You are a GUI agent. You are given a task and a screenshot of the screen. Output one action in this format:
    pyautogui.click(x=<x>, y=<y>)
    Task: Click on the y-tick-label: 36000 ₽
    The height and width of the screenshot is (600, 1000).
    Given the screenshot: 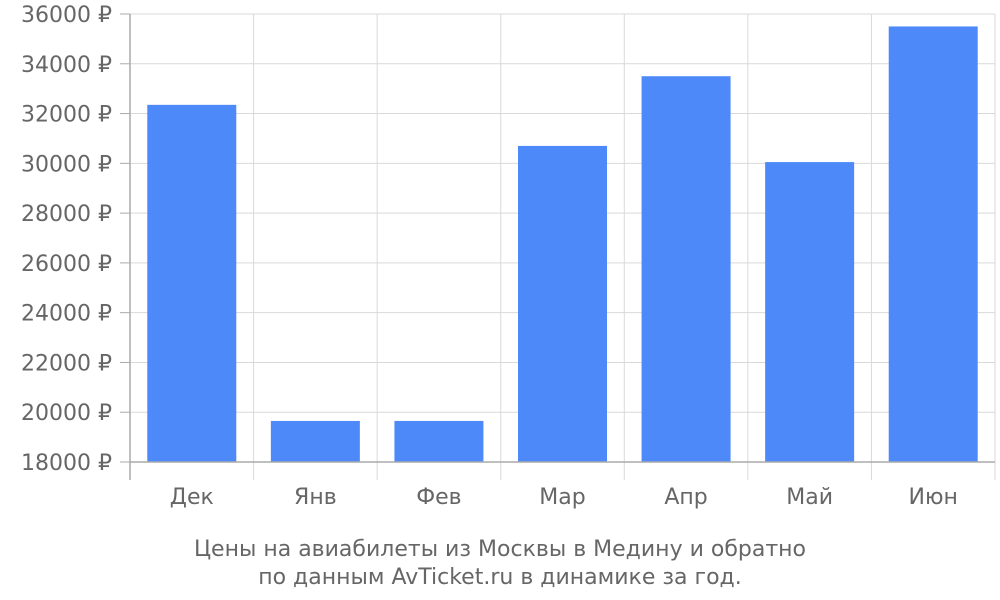 What is the action you would take?
    pyautogui.click(x=66, y=15)
    